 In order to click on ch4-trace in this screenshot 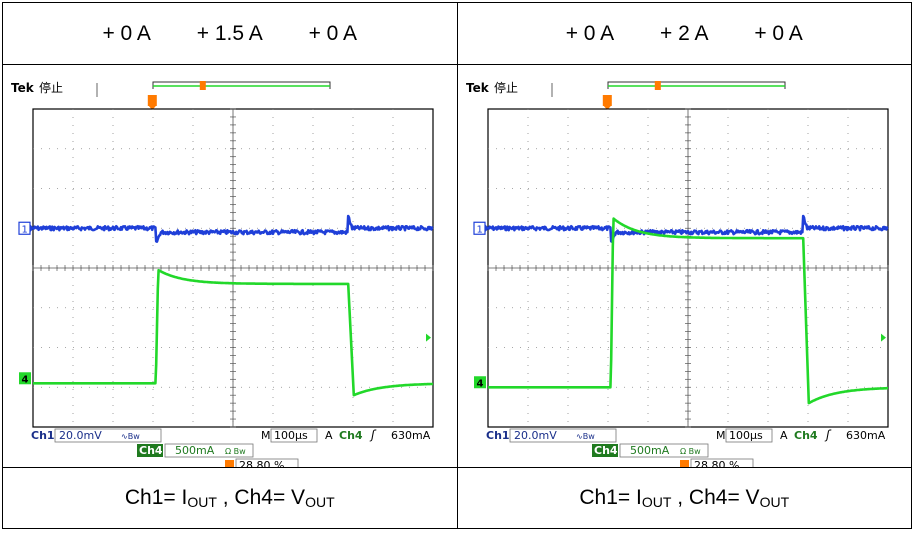, I will do `click(233, 332)`.